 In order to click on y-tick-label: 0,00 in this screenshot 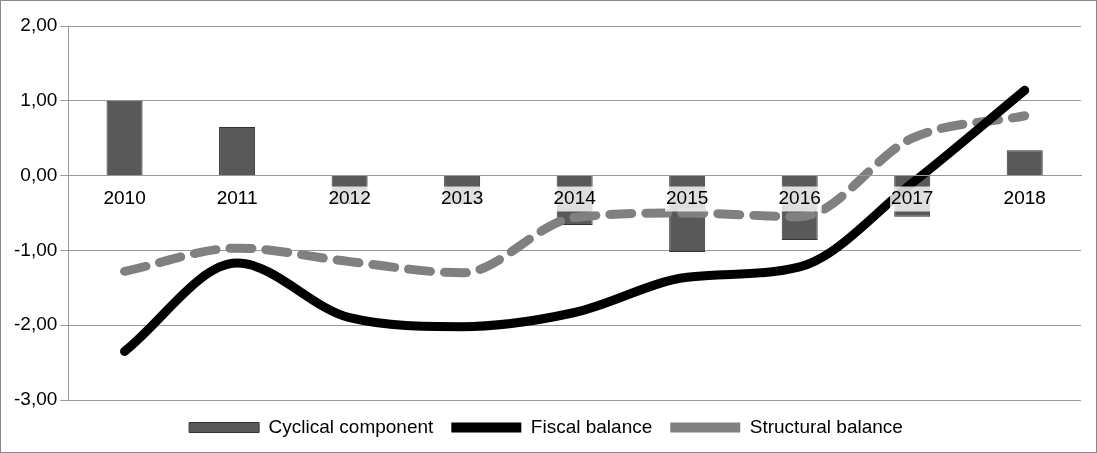, I will do `click(39, 174)`.